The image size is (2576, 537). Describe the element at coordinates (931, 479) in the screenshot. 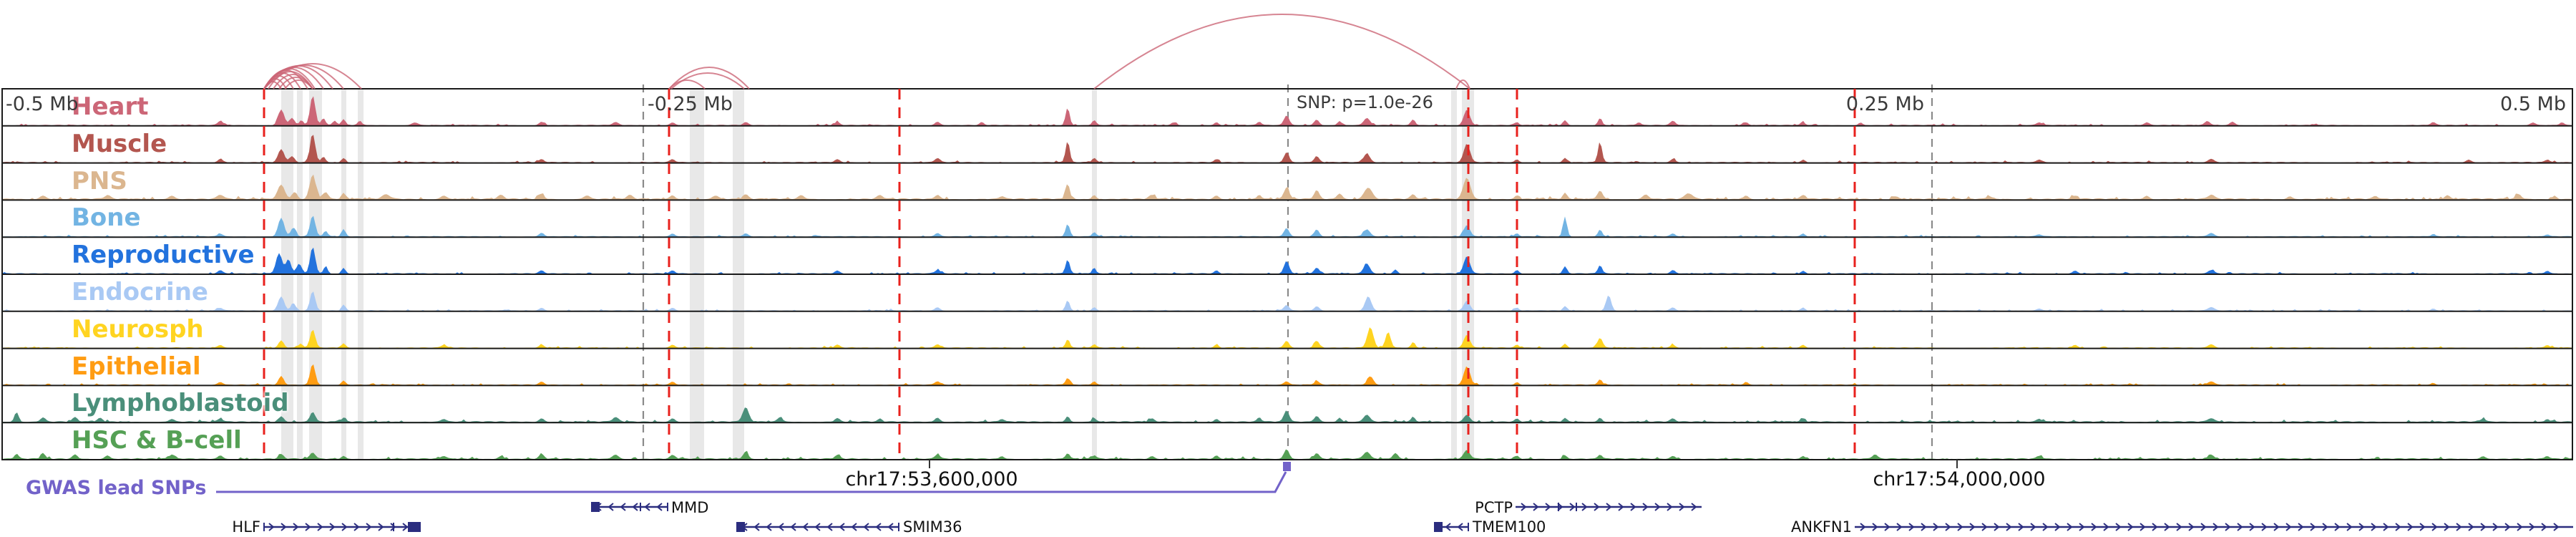

I see `chr-coordinate-label: chr17:53,600,000` at that location.